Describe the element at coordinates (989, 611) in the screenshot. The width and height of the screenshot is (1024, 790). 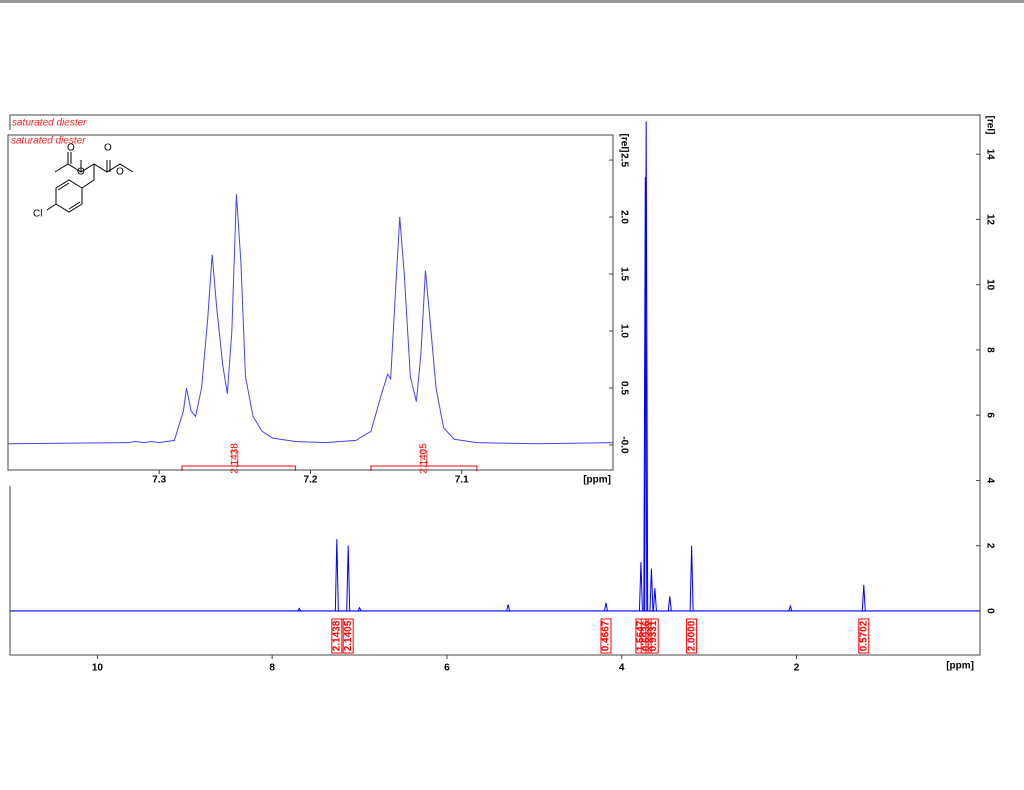
I see `y-tick-label: 0` at that location.